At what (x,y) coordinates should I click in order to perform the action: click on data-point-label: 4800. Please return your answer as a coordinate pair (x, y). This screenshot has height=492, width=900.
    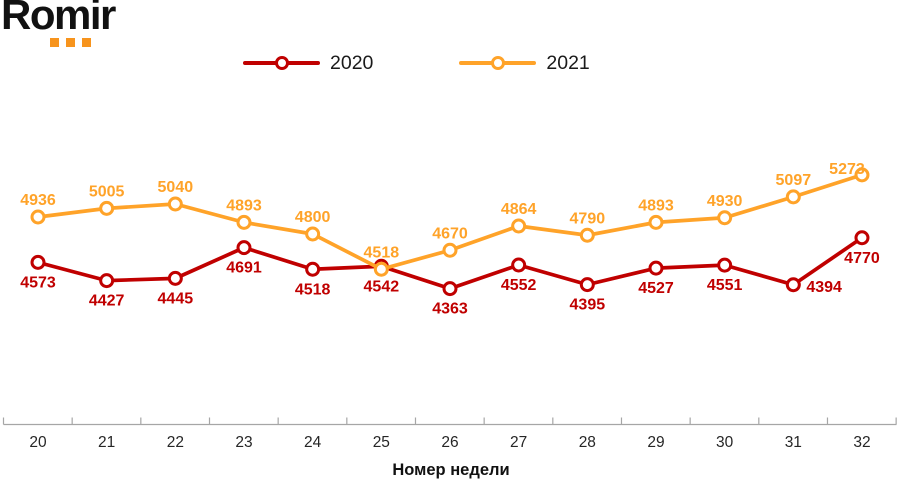
    Looking at the image, I should click on (313, 217).